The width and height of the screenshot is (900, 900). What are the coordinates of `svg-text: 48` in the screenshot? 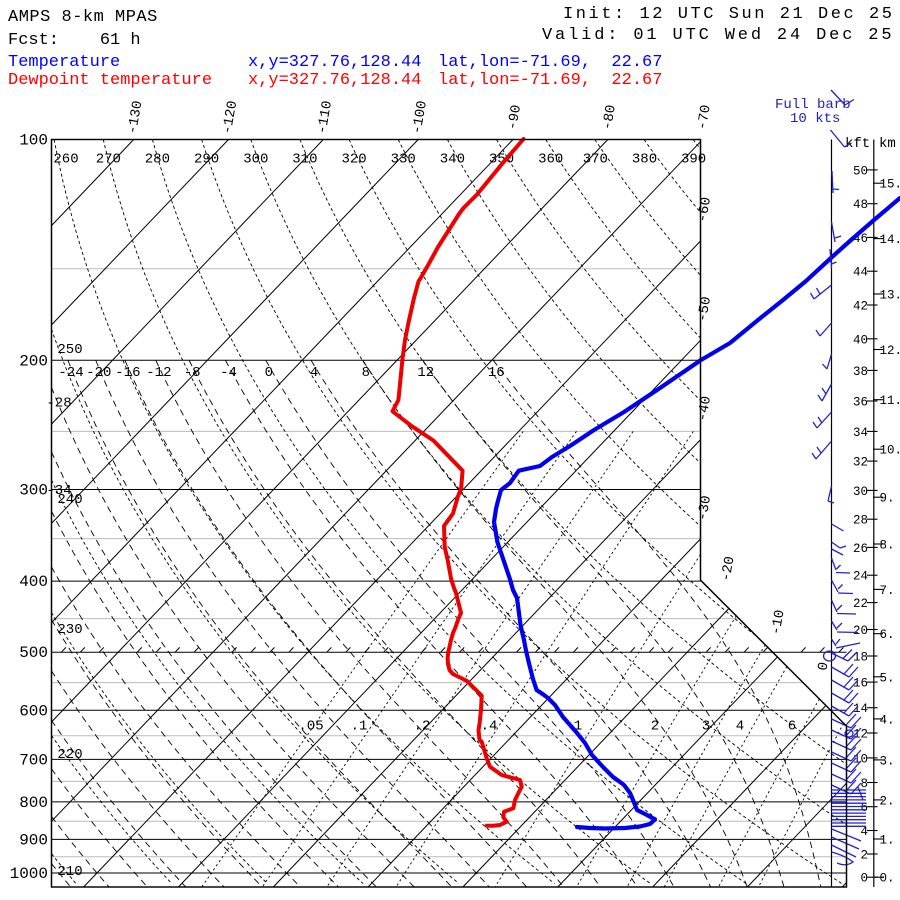 It's located at (860, 205).